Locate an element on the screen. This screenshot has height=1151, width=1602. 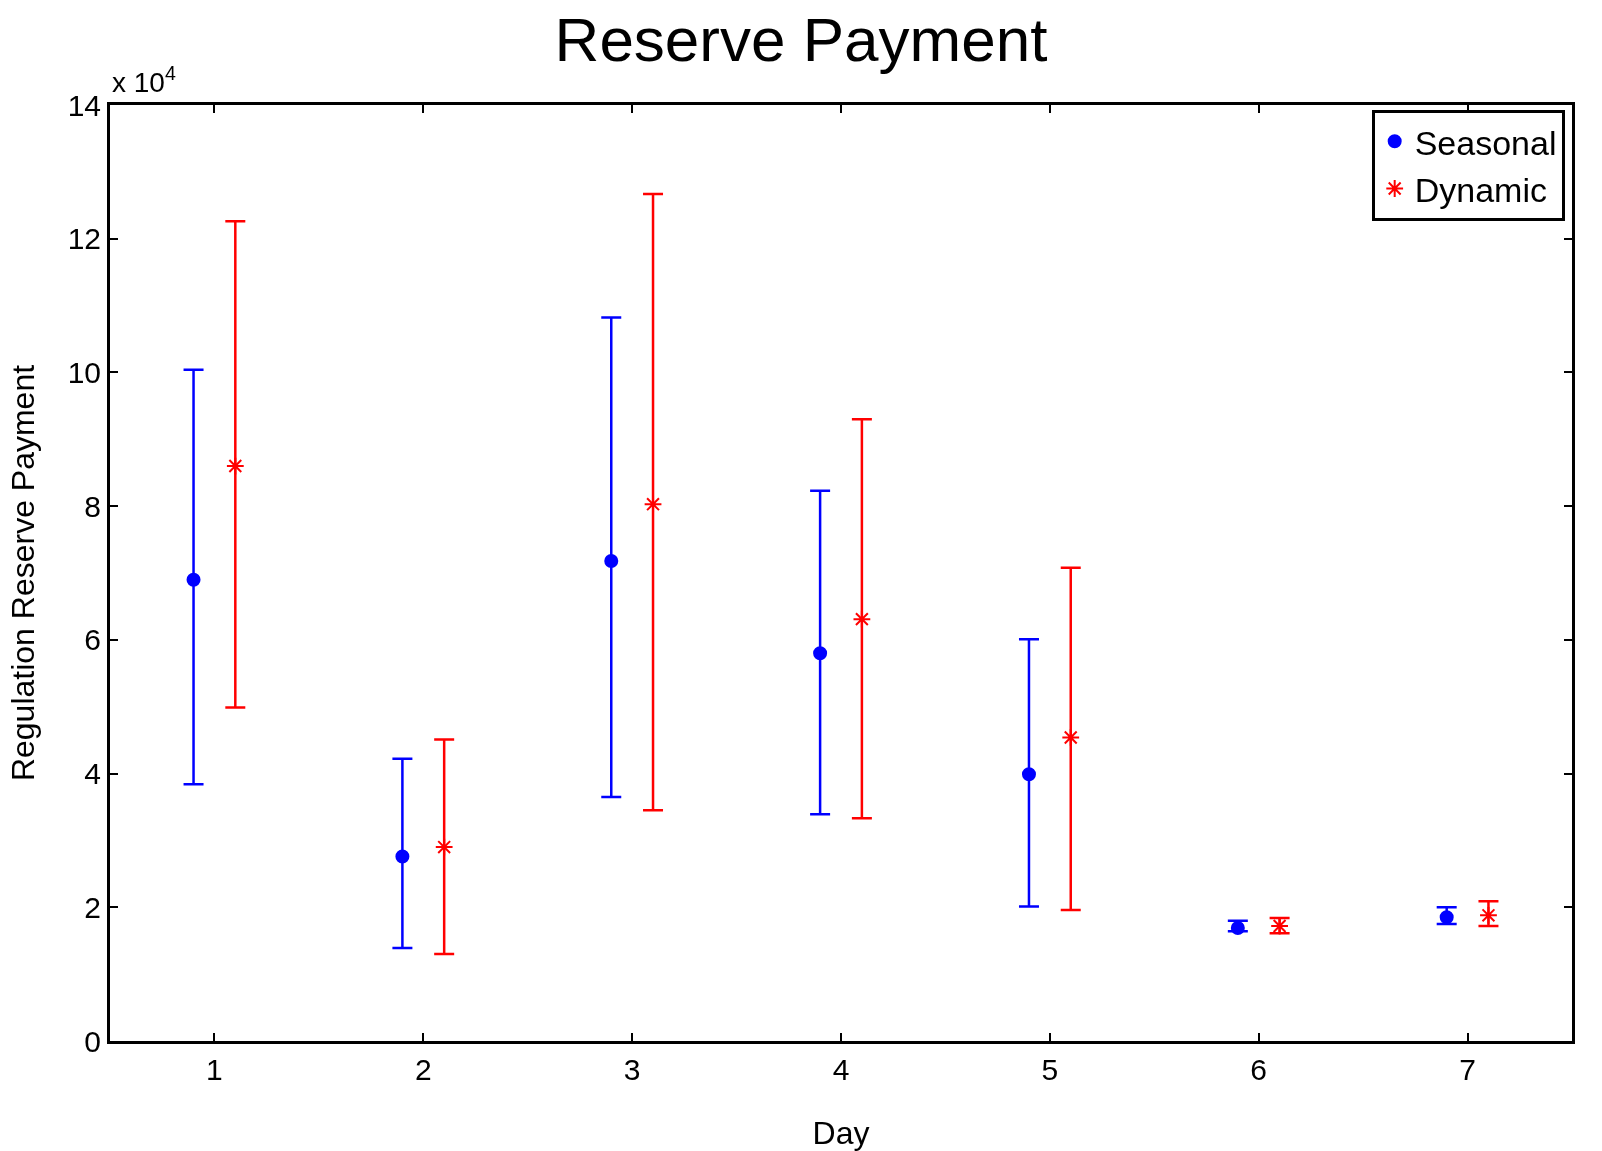
x-tick-label: 4 is located at coordinates (841, 1069).